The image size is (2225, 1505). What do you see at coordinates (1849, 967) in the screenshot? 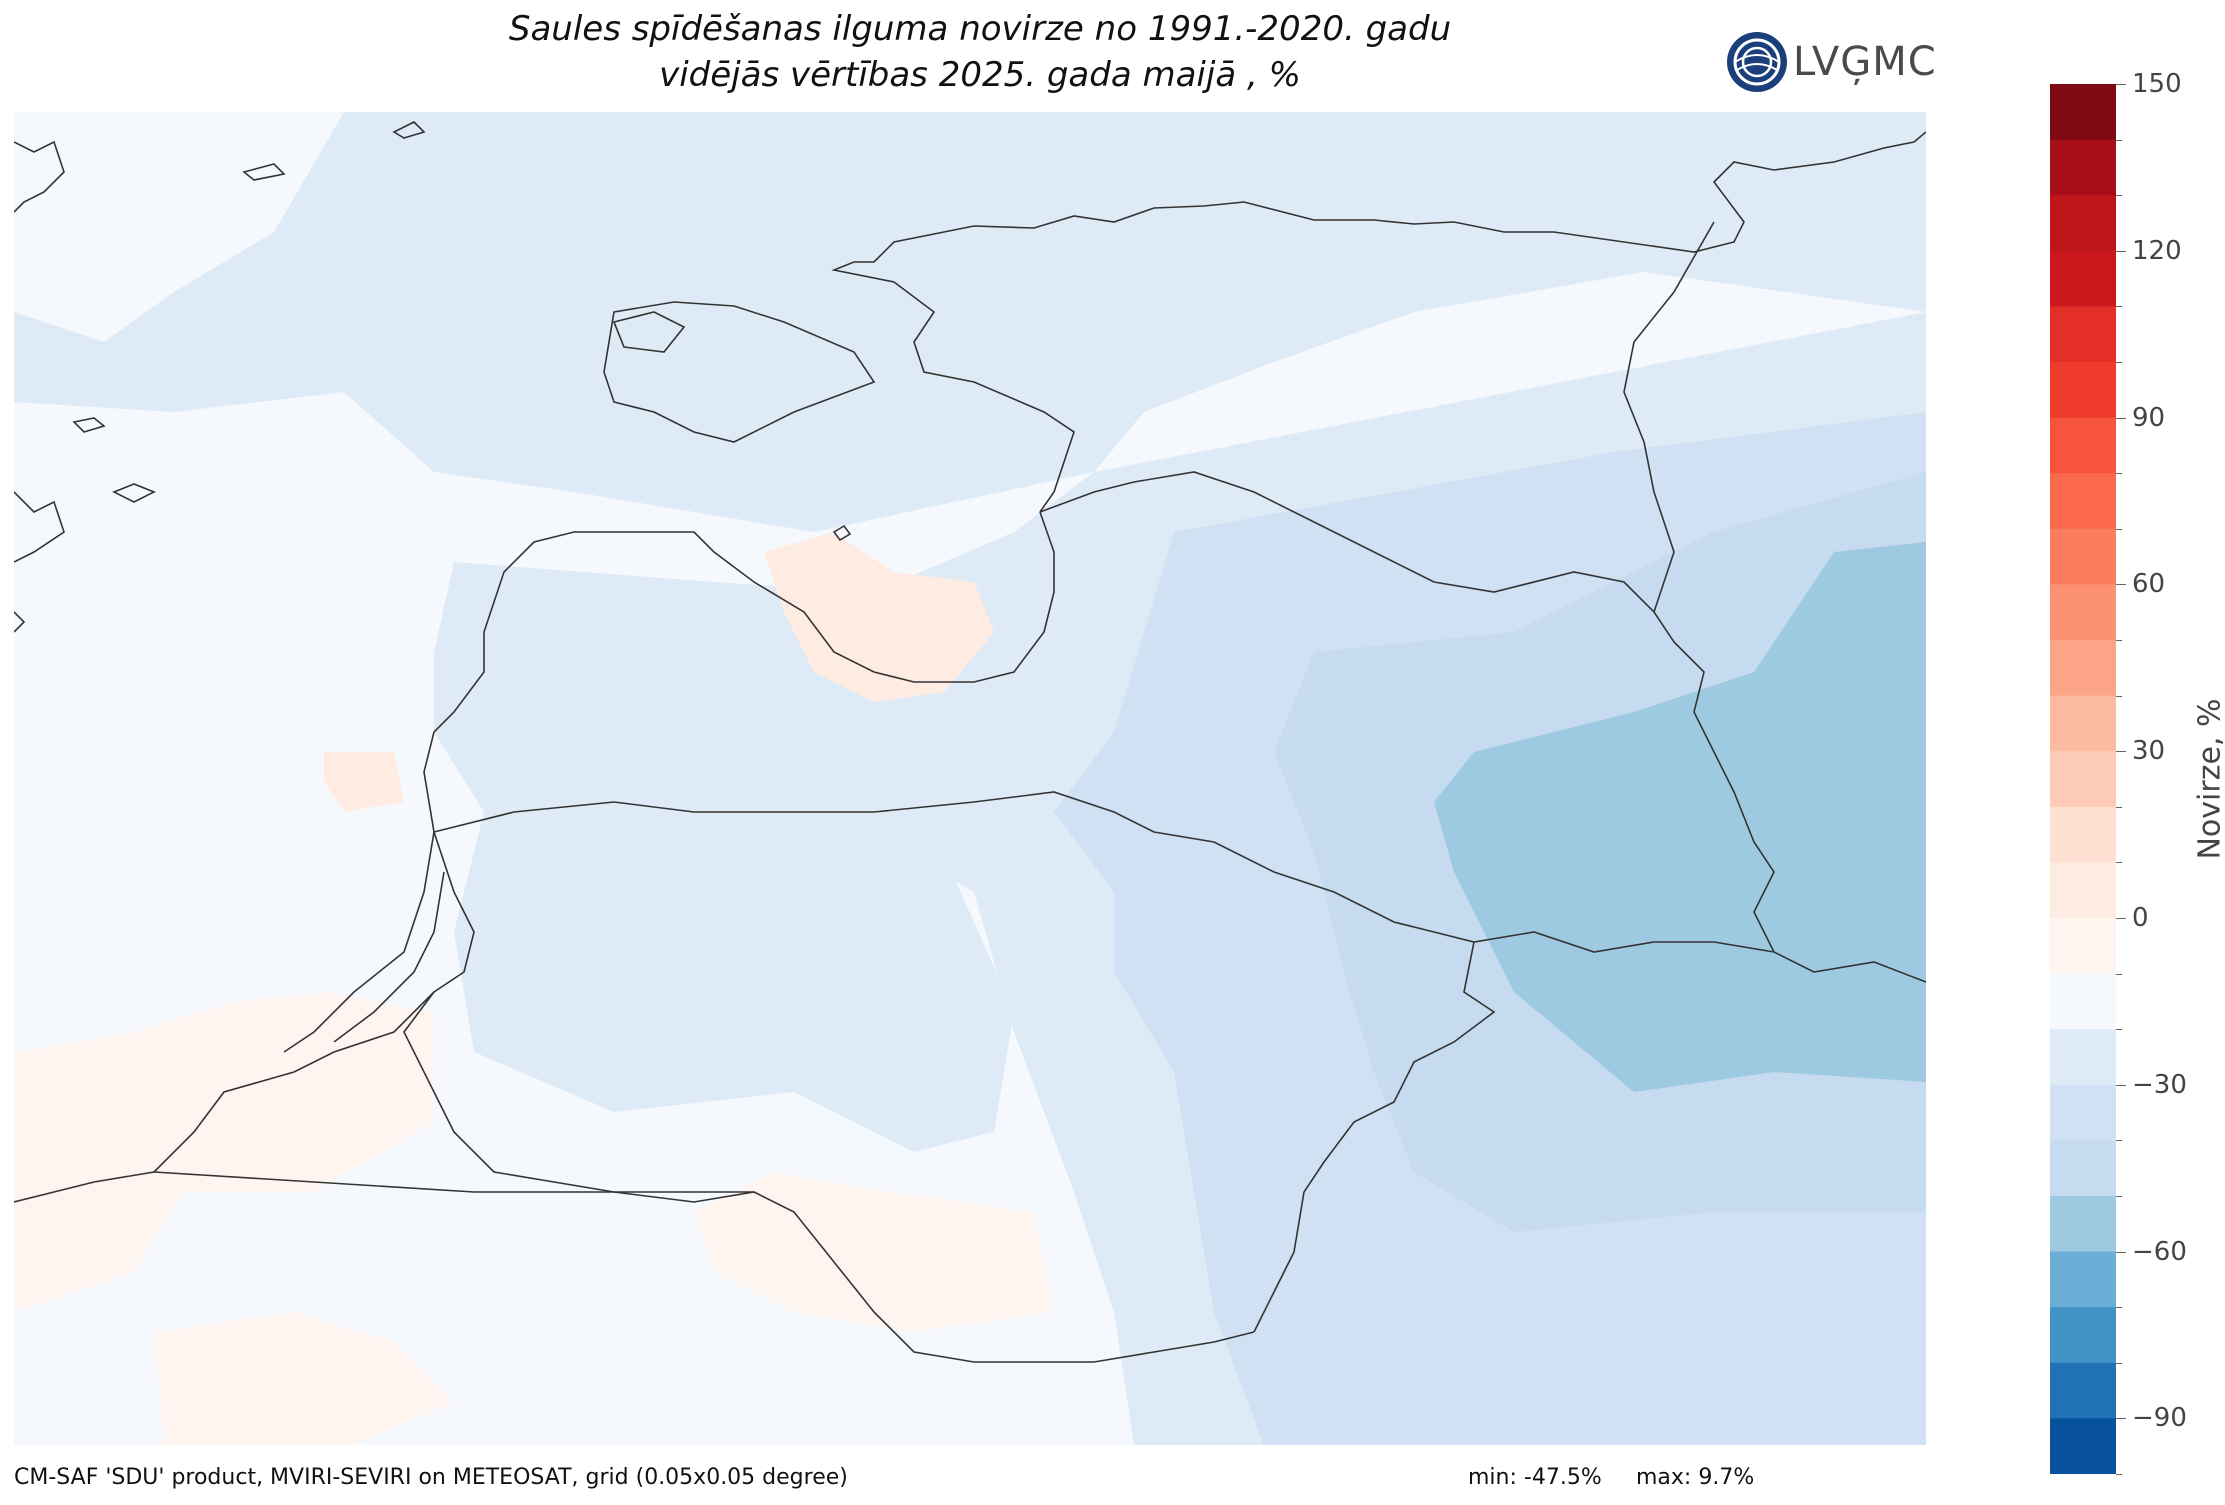
I see `border-east` at bounding box center [1849, 967].